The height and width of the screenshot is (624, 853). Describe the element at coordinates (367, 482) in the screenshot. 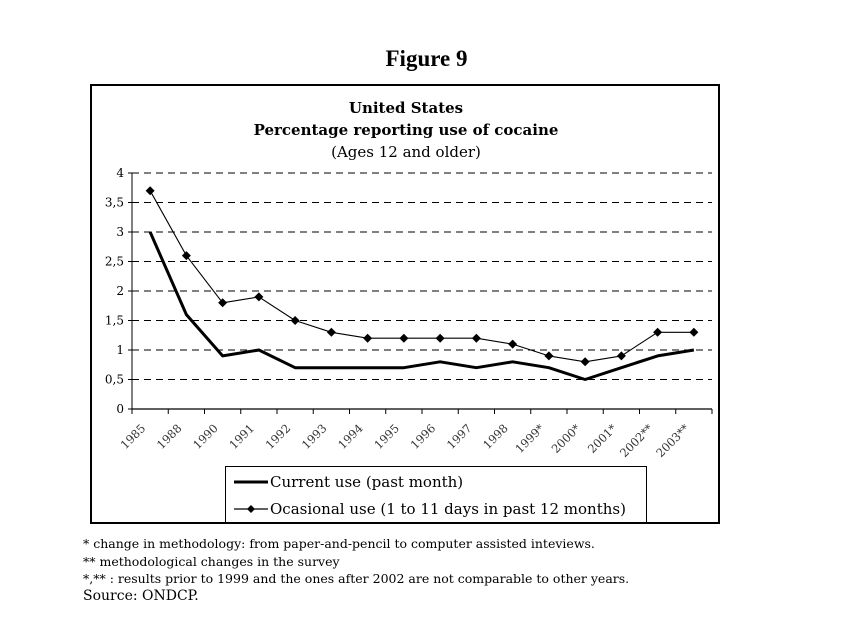

I see `legend-label-current: Current use (past month)` at that location.